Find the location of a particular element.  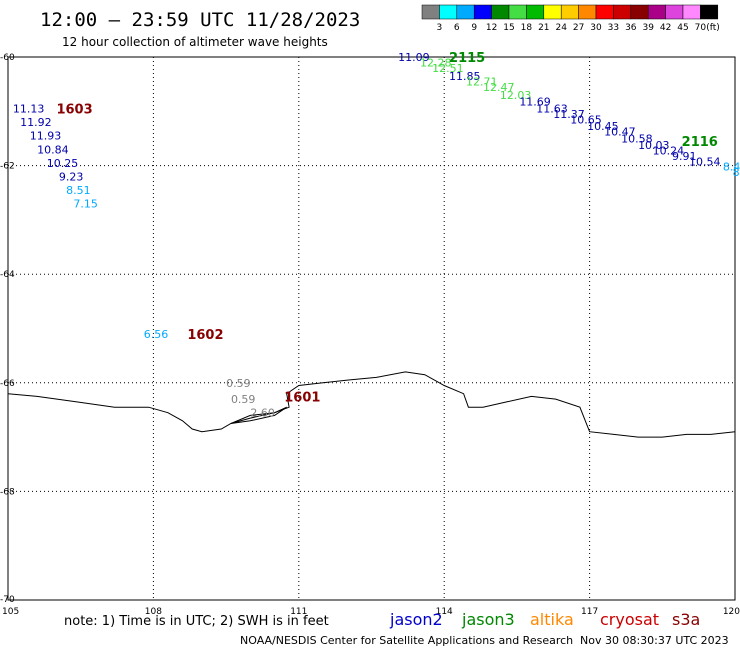

color-legend: 3 6 9 12 15 18 21 24 27 30 33 36 39 42 45 70 (ft) is located at coordinates (570, 18).